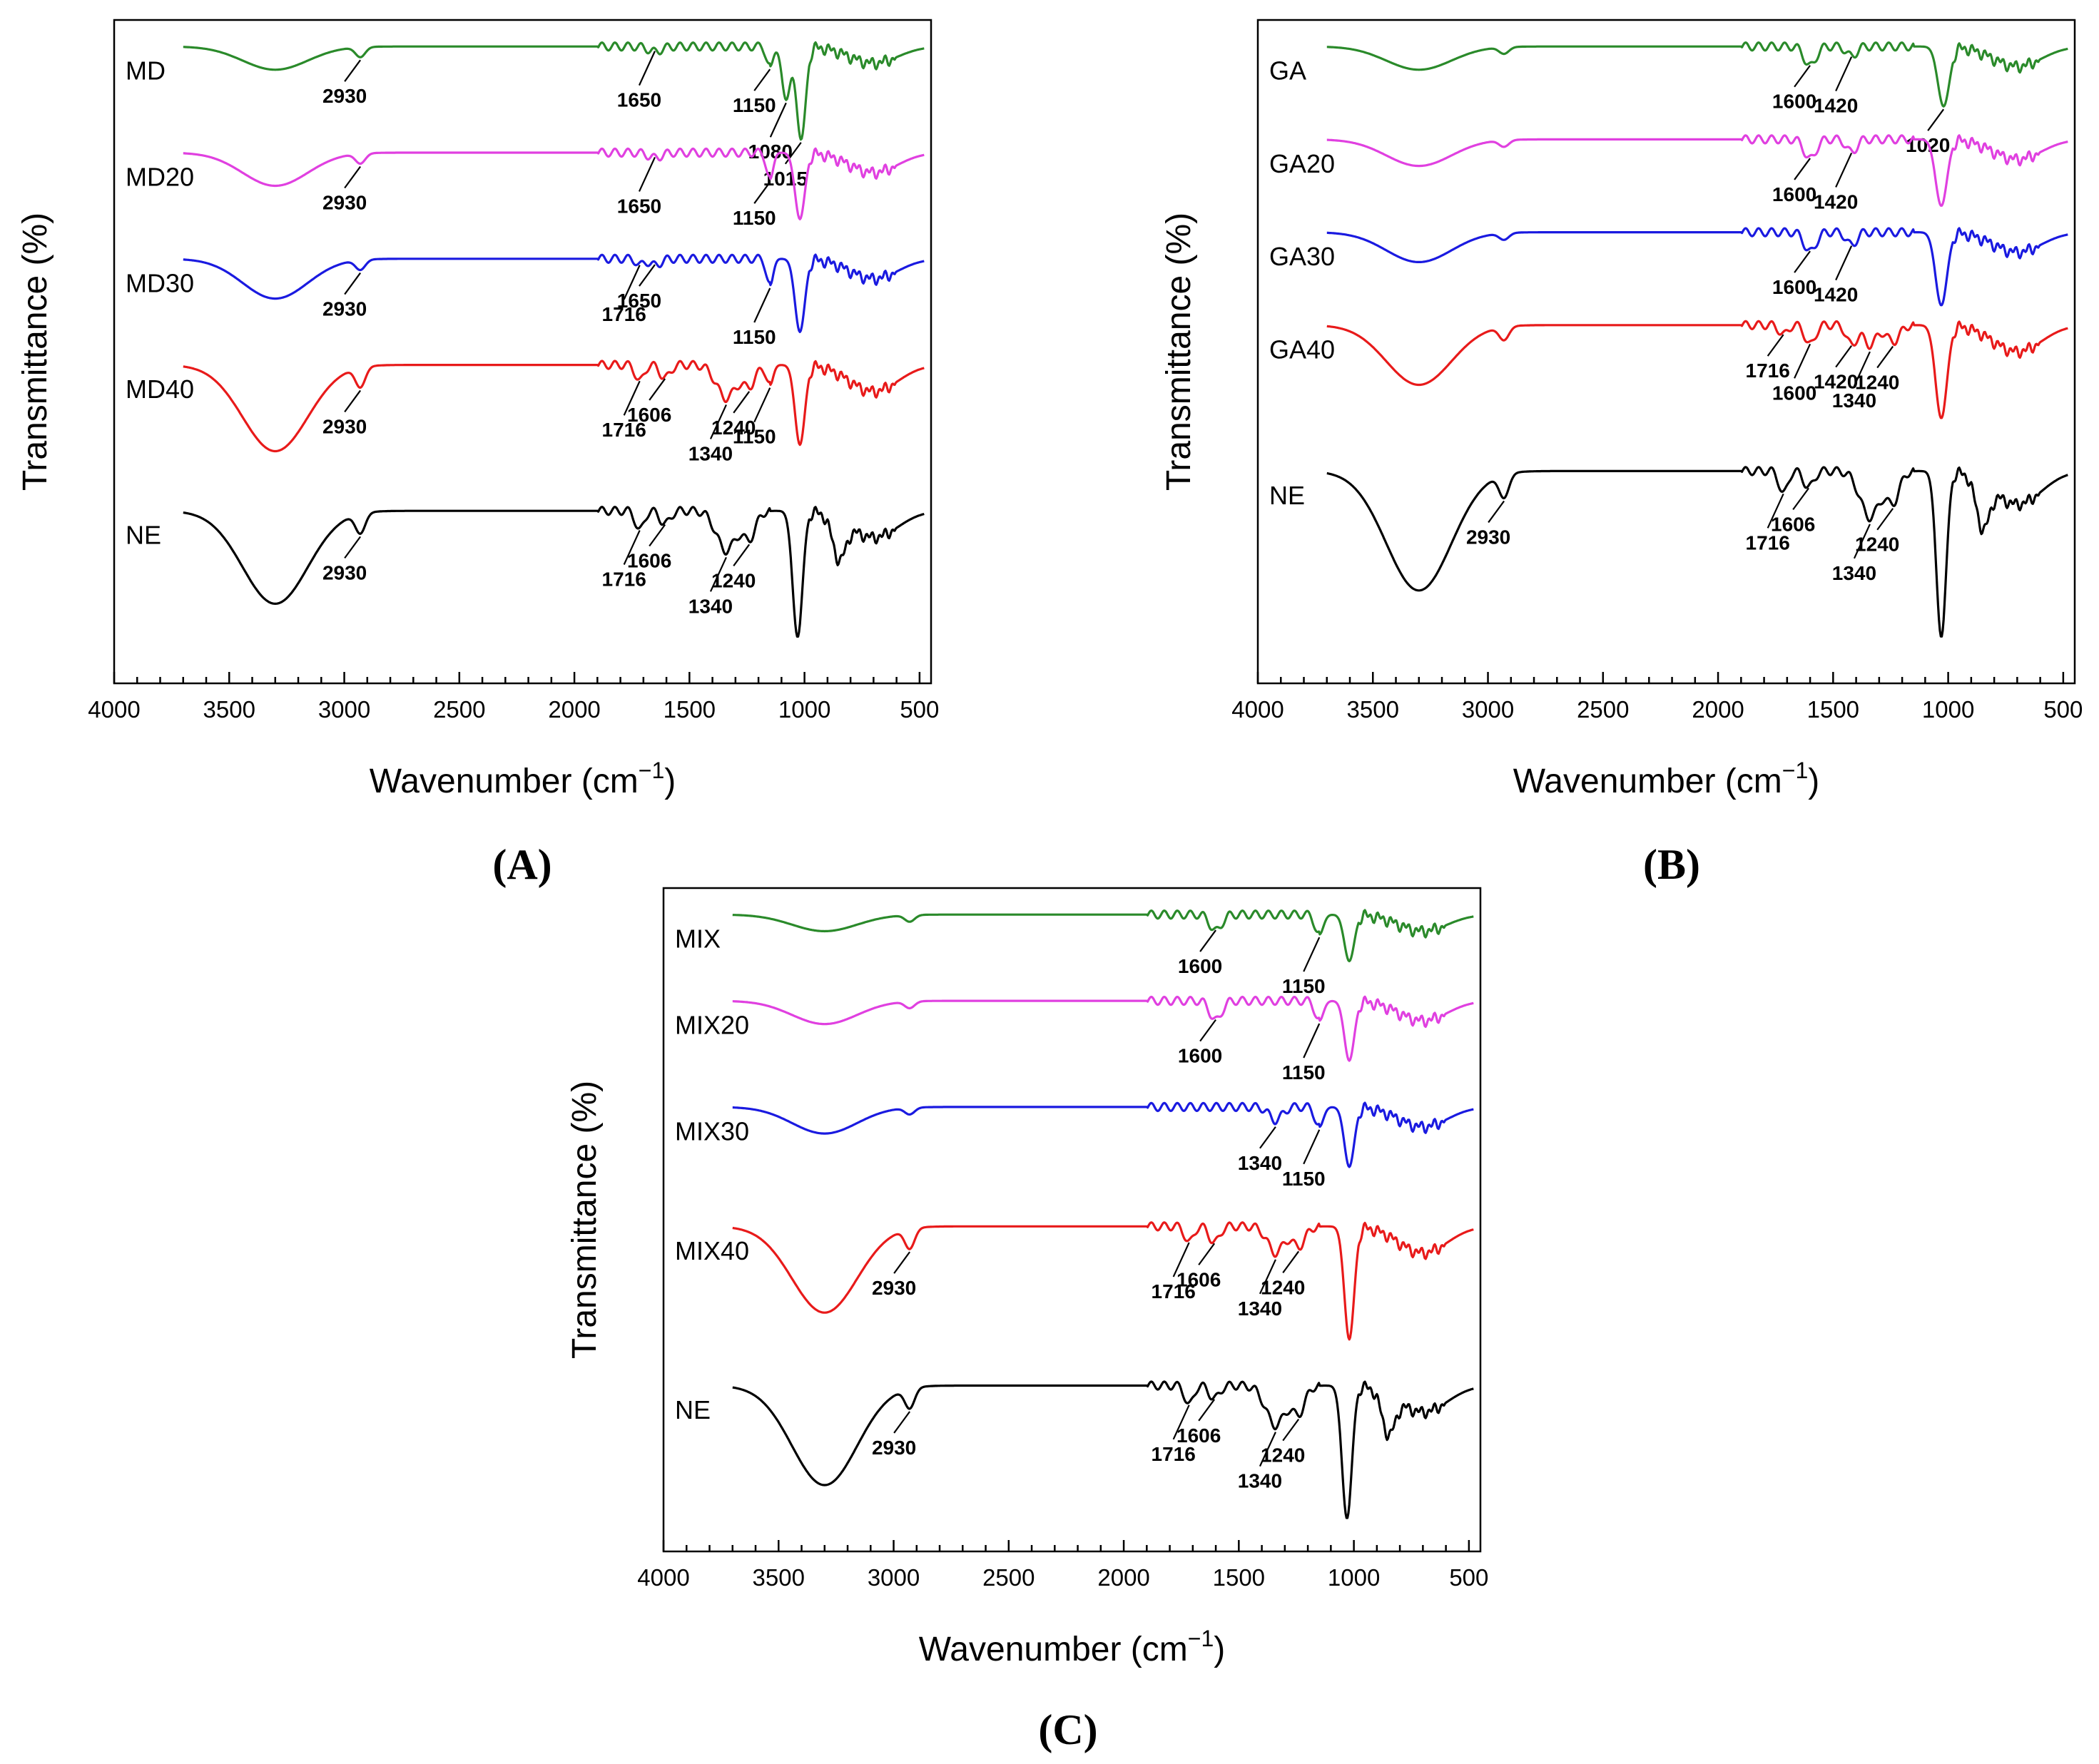 This screenshot has height=1764, width=2099. I want to click on chart-b-x-tick-label: 500, so click(2063, 709).